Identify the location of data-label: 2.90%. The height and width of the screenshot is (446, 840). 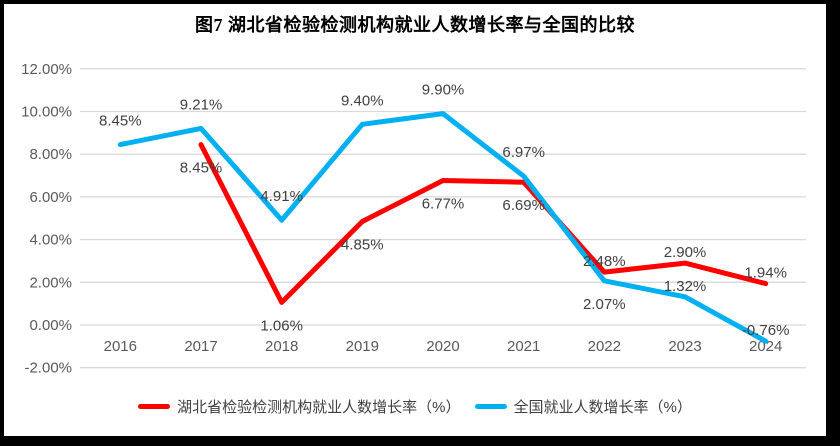
(685, 252).